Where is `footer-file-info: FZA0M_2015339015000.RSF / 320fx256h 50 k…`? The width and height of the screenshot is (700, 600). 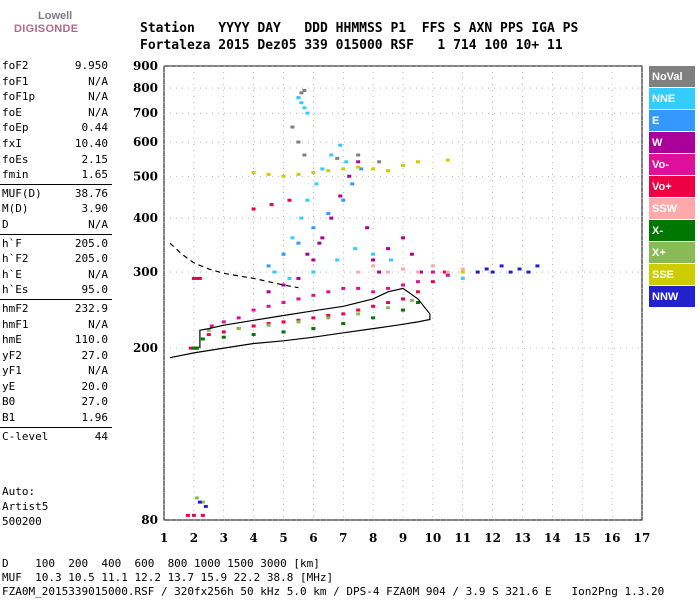 footer-file-info: FZA0M_2015339015000.RSF / 320fx256h 50 k… is located at coordinates (333, 591).